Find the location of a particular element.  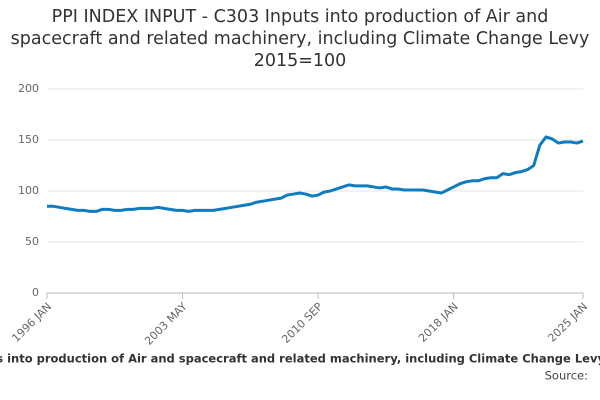

x-tick-label: 2018 JAN is located at coordinates (438, 322).